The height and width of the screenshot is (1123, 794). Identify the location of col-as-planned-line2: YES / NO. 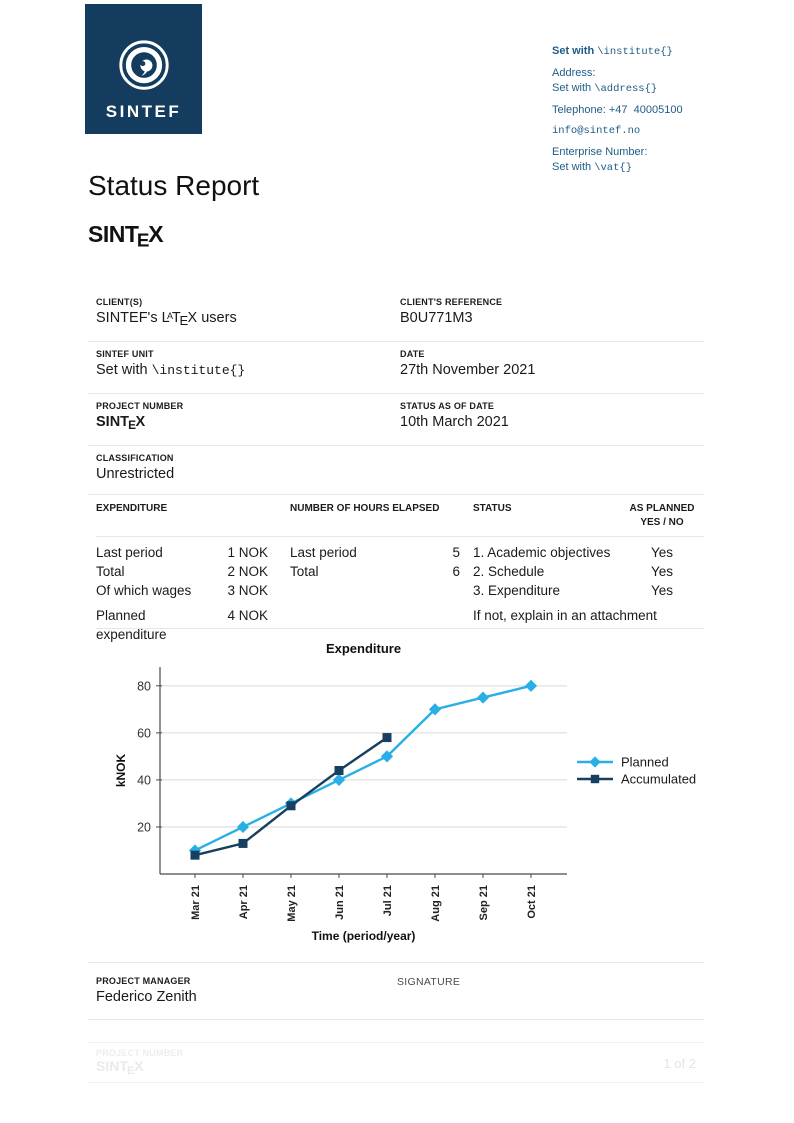
(662, 522).